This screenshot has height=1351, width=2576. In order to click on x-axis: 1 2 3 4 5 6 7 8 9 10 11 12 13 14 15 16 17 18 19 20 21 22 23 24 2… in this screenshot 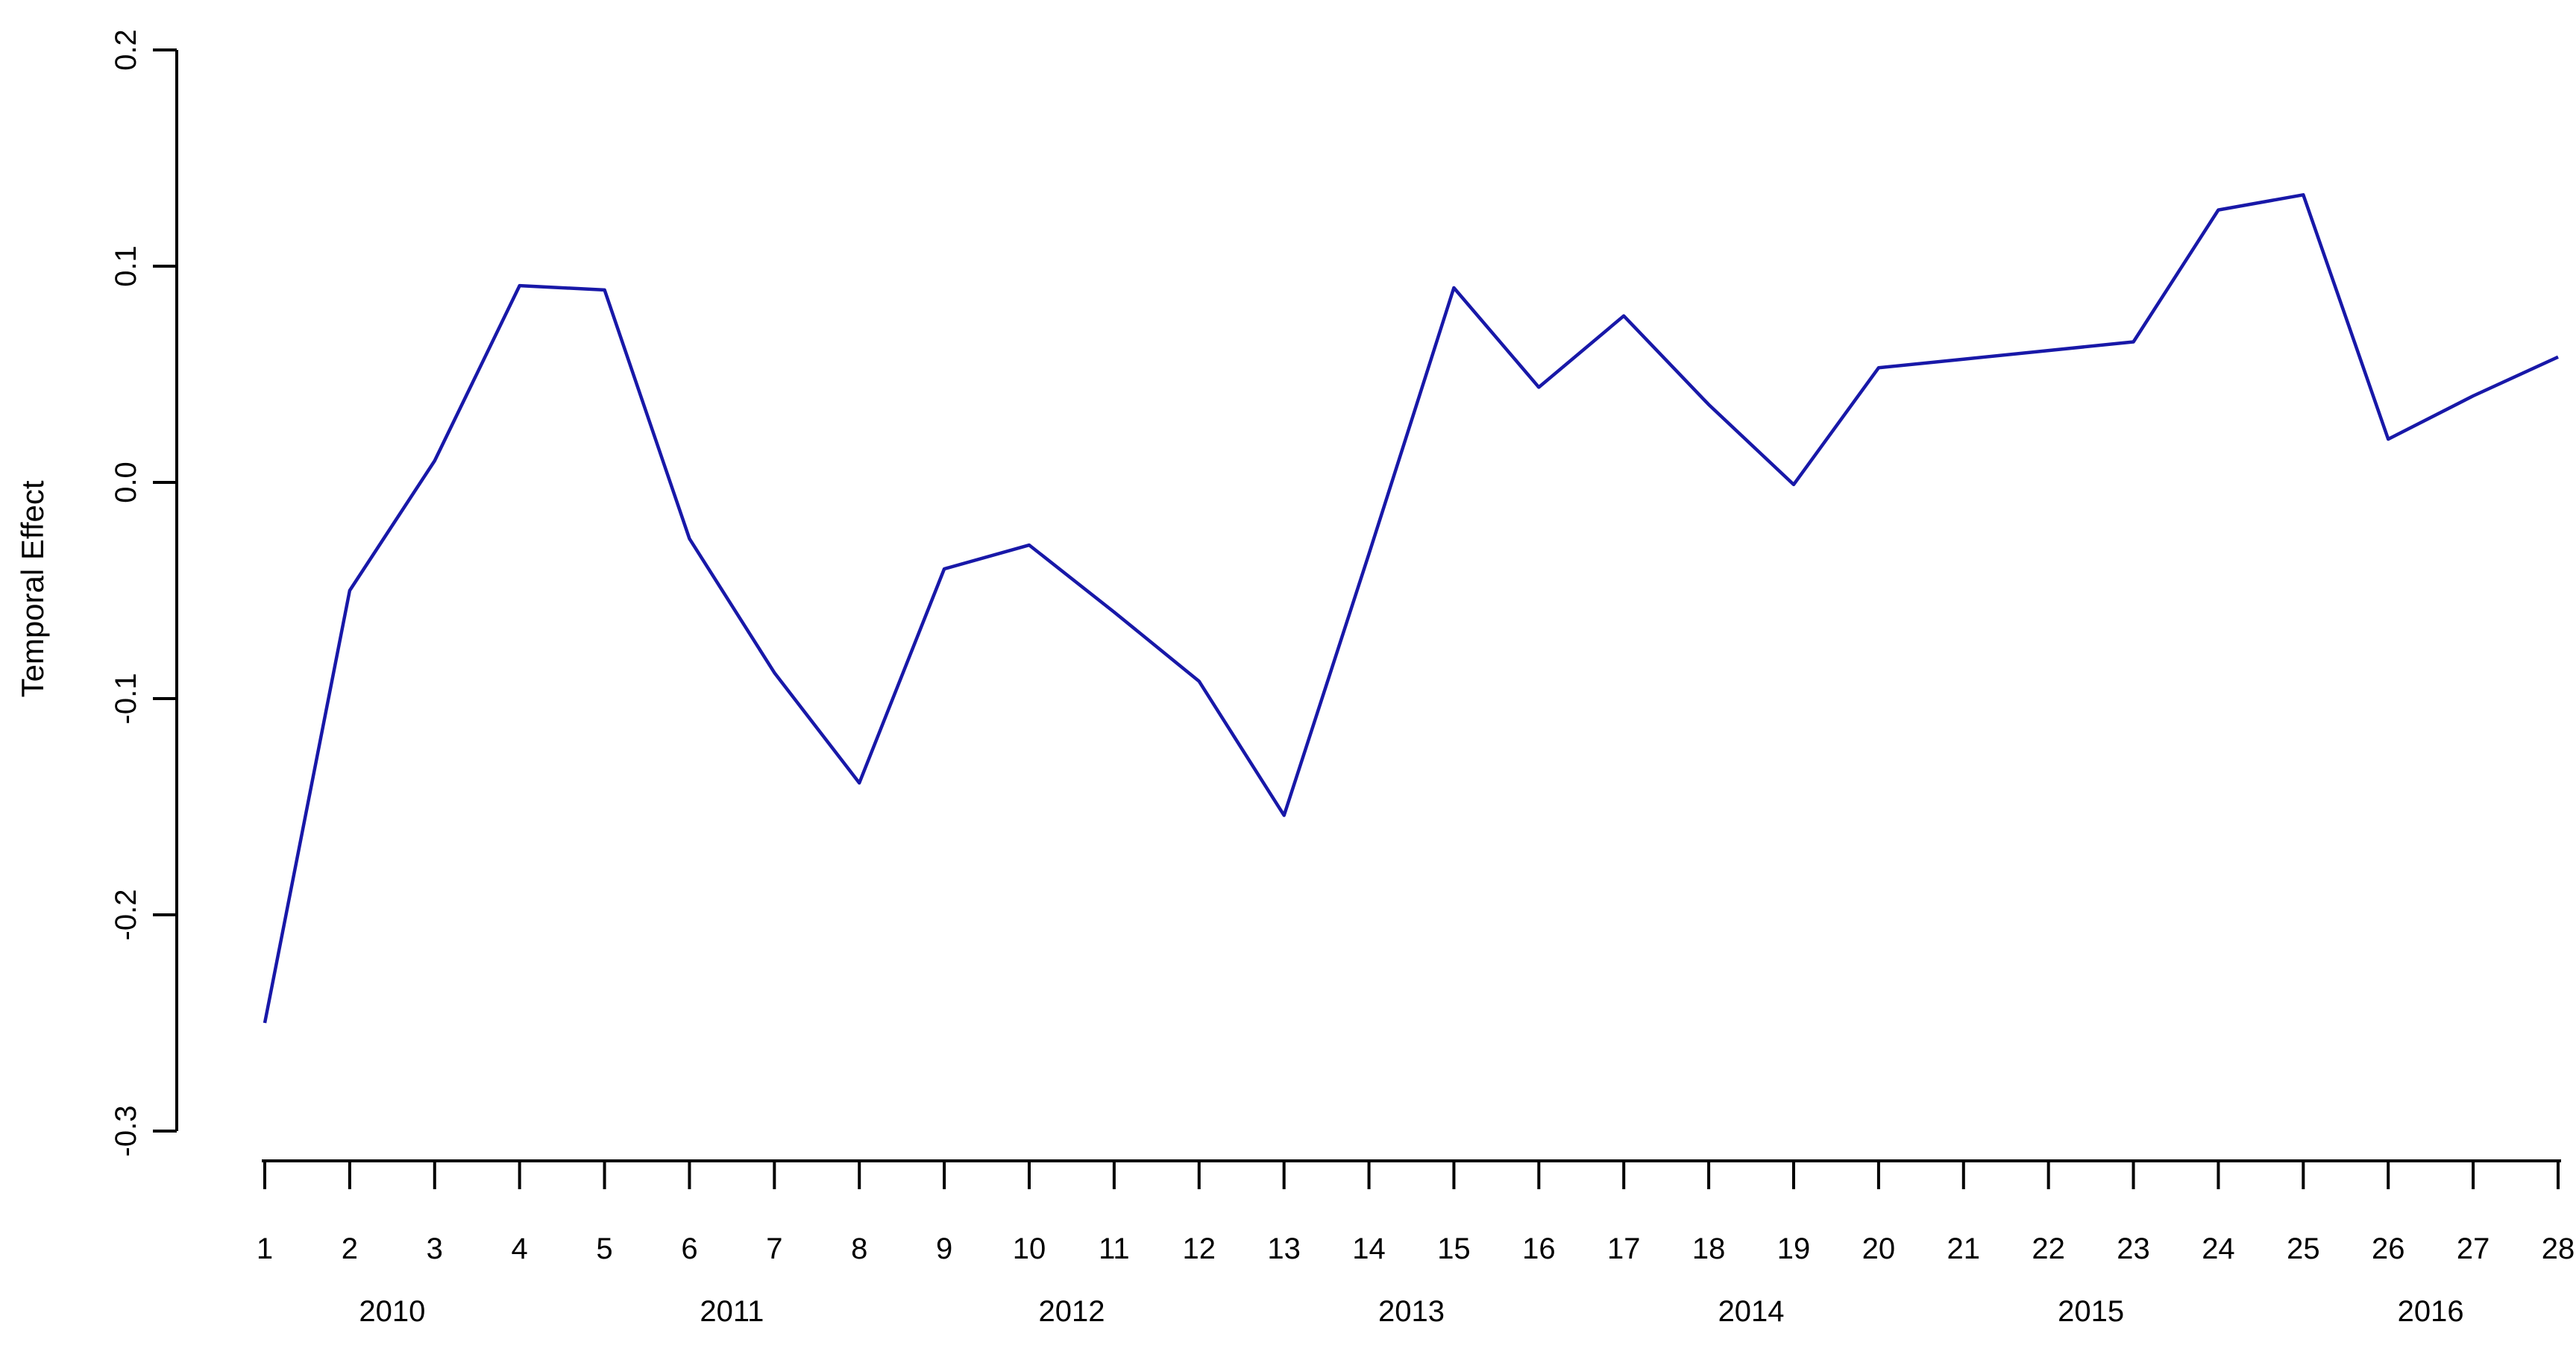, I will do `click(1416, 1243)`.